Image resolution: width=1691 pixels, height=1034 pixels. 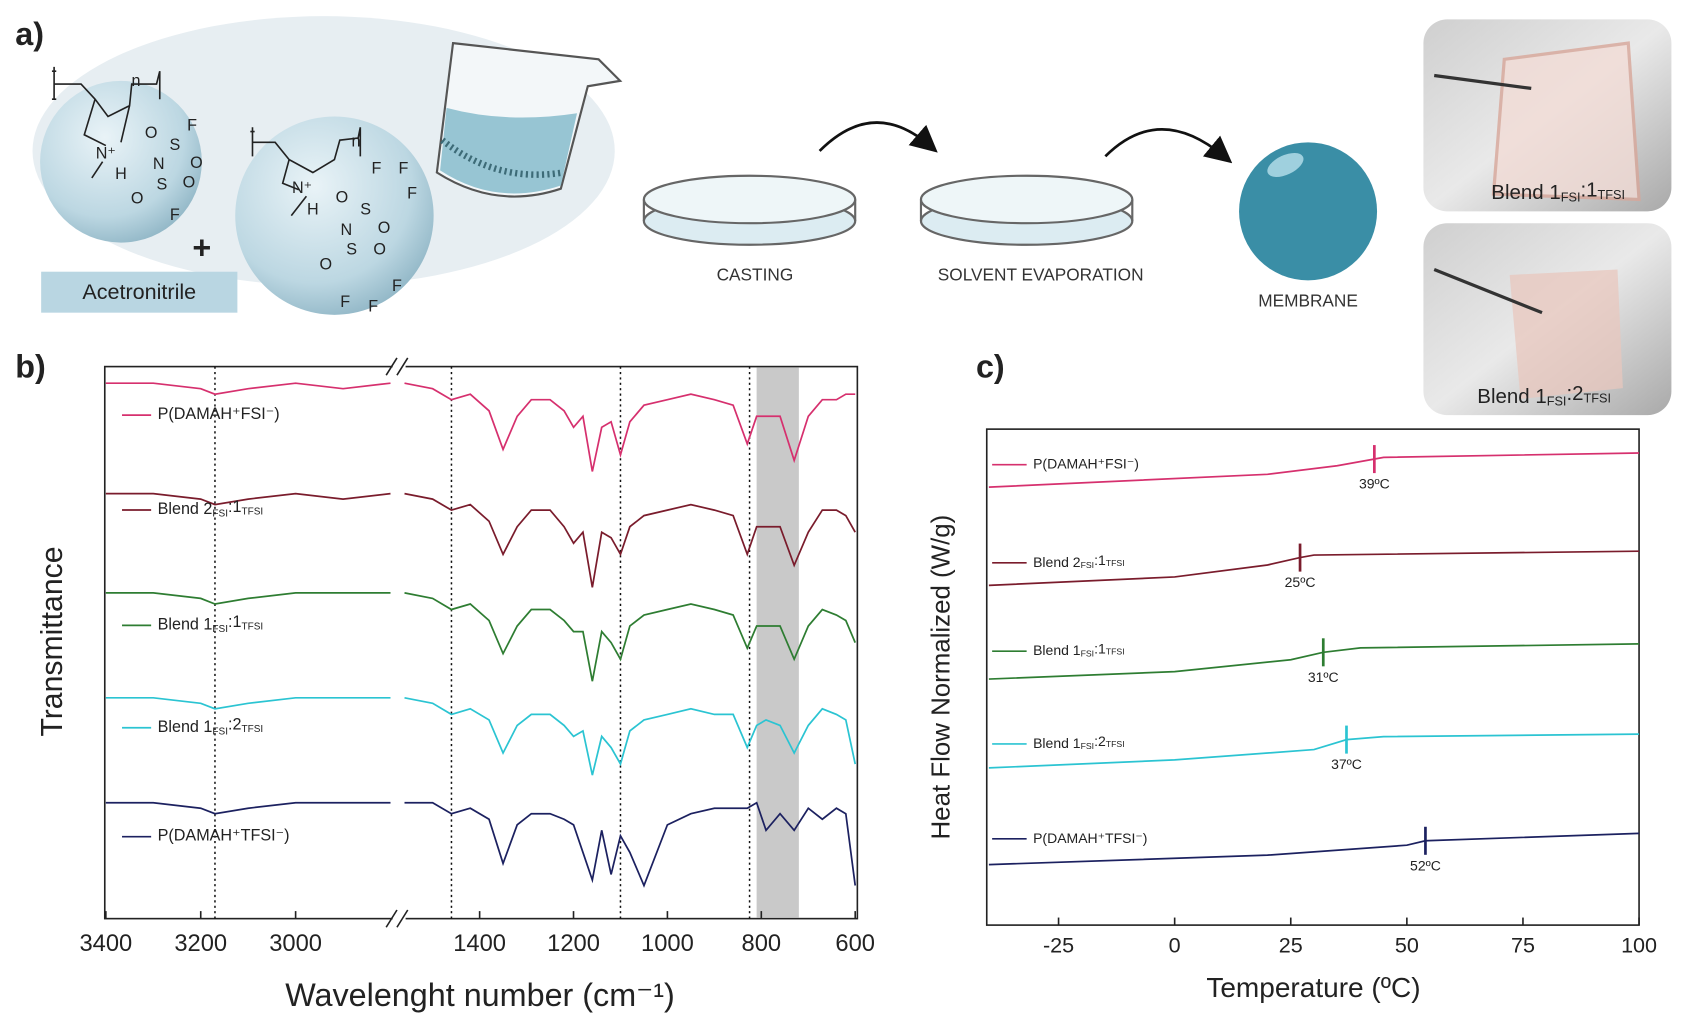 What do you see at coordinates (201, 248) in the screenshot?
I see `plus-sign: +` at bounding box center [201, 248].